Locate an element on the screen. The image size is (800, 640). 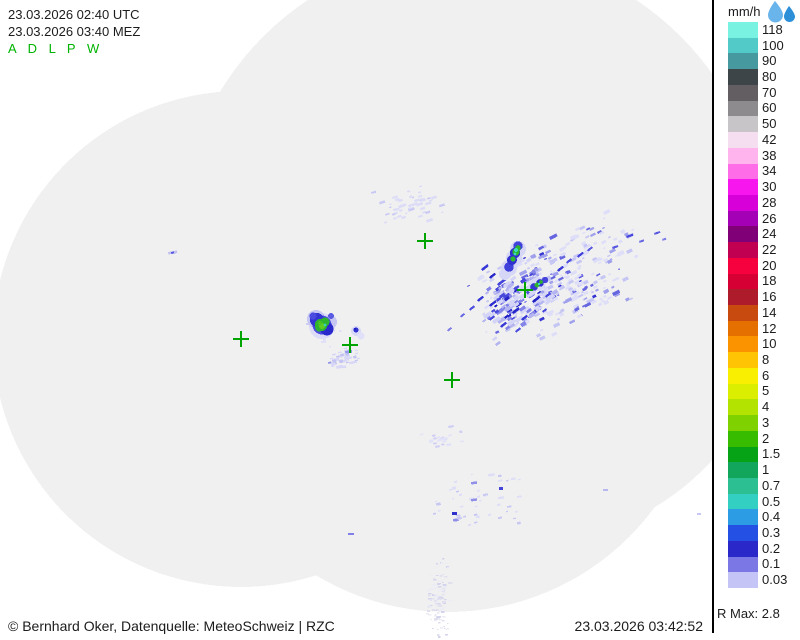
render-timestamp: 23.03.2026 03:42:52 is located at coordinates (638, 626).